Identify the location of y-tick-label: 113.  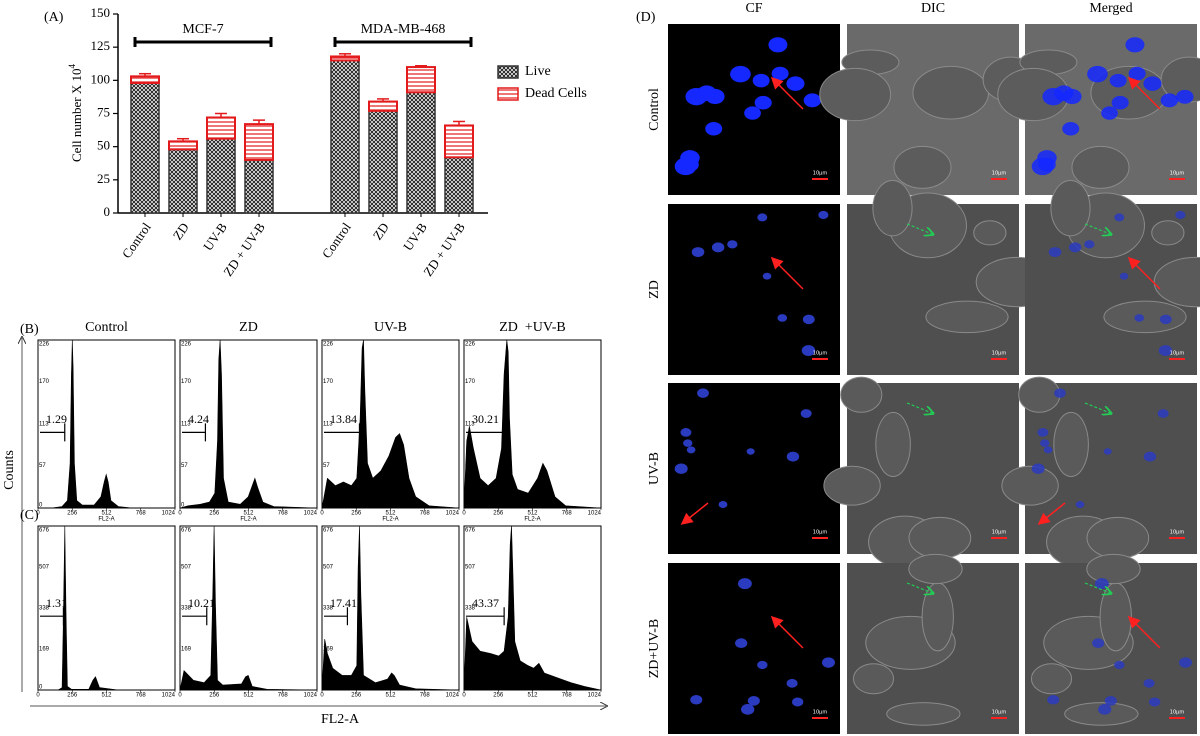
(470, 425).